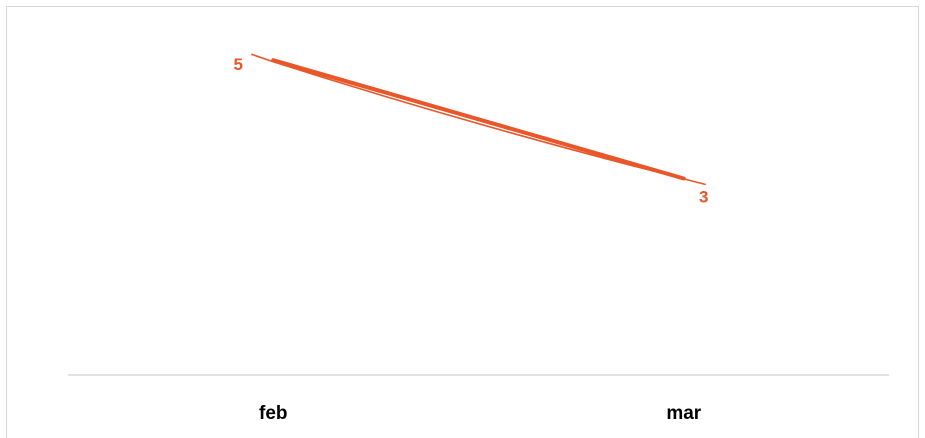 The image size is (925, 438). What do you see at coordinates (273, 60) in the screenshot?
I see `data-point-feb` at bounding box center [273, 60].